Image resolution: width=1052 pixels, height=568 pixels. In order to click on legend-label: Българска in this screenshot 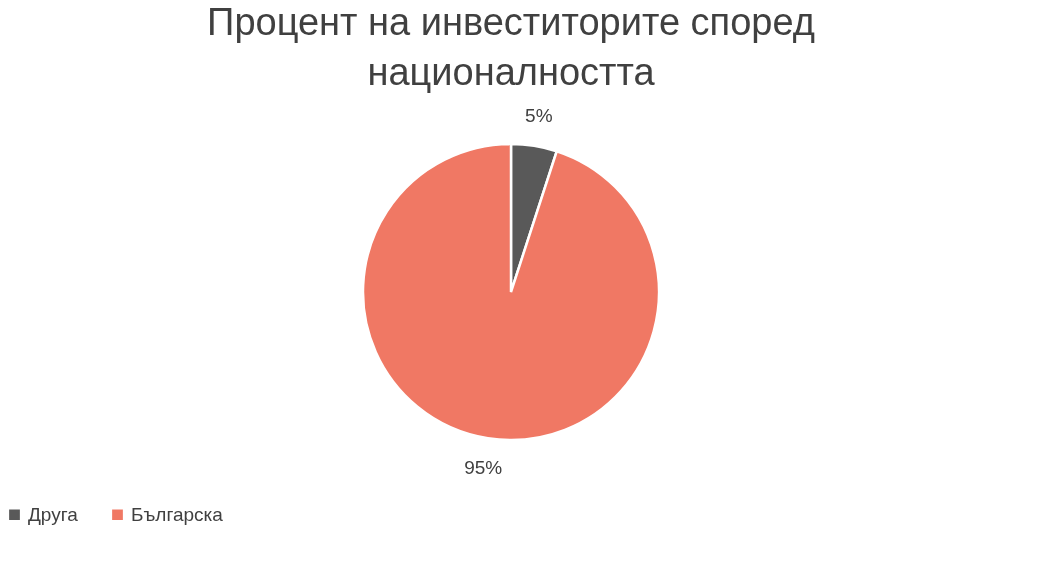, I will do `click(177, 514)`.